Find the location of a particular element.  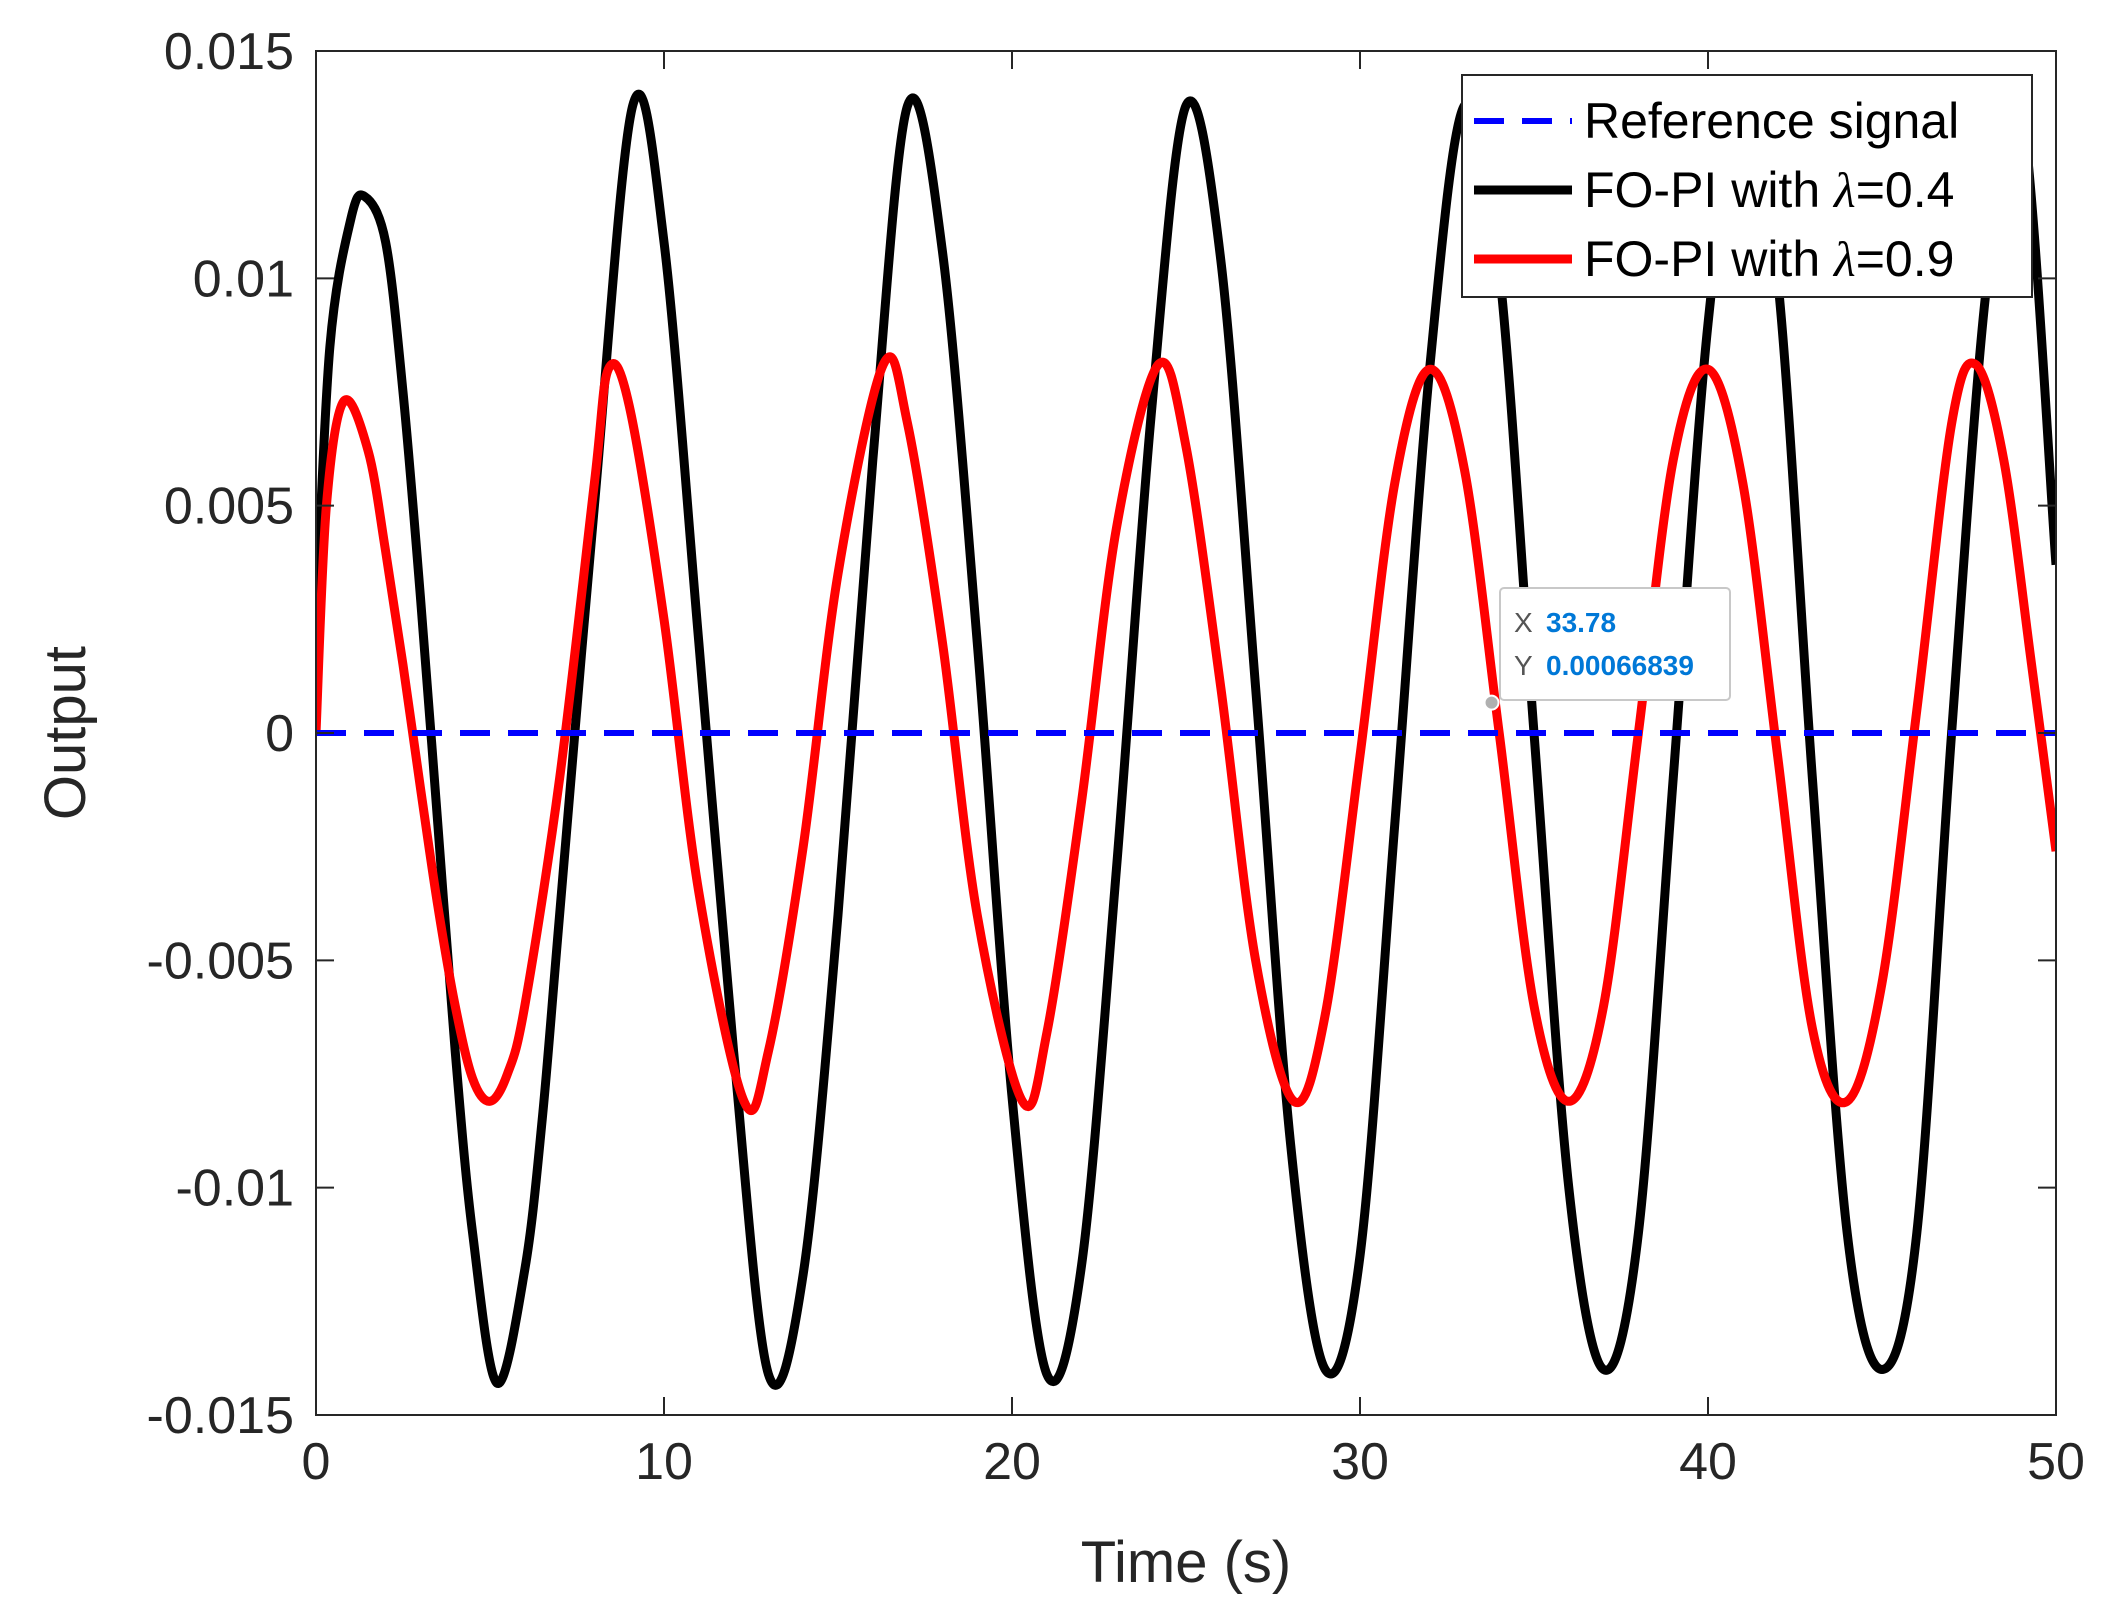

x-axis-label: Time (s) is located at coordinates (1186, 1562).